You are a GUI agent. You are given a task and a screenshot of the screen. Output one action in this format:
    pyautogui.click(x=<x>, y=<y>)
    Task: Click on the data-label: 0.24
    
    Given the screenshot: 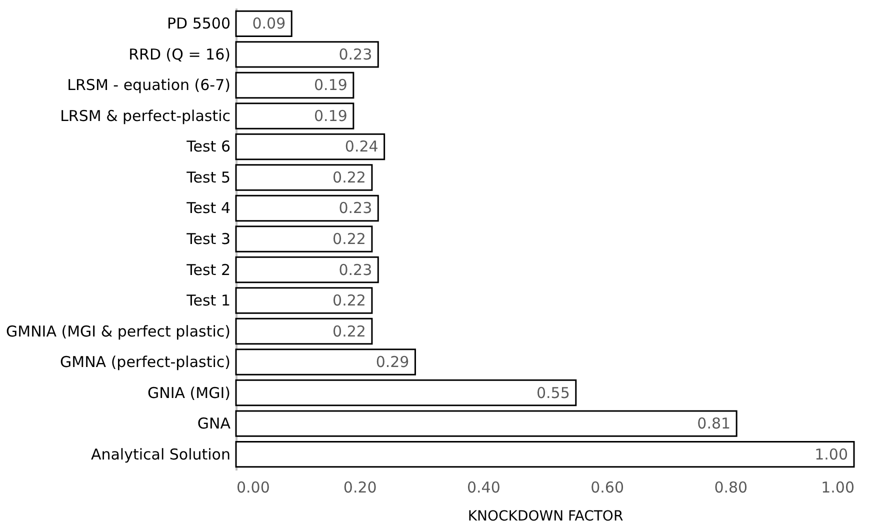 What is the action you would take?
    pyautogui.click(x=361, y=147)
    